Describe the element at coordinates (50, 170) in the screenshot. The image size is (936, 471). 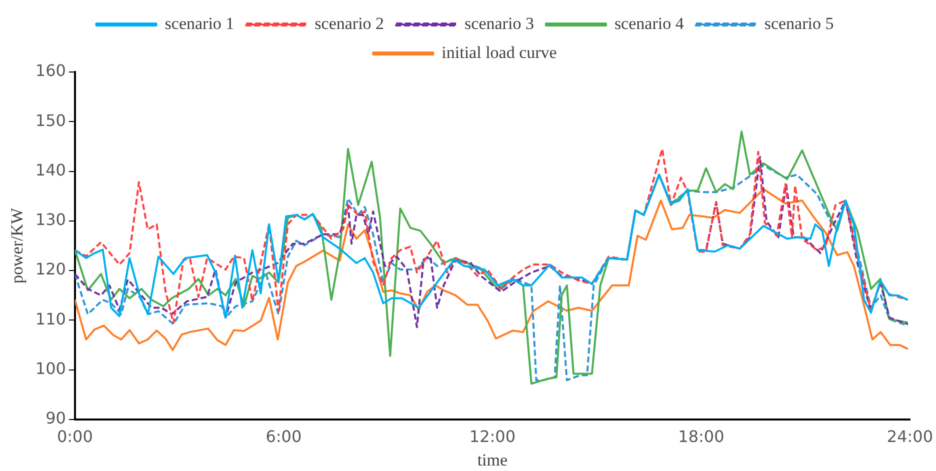
I see `y-tick-label: 140` at that location.